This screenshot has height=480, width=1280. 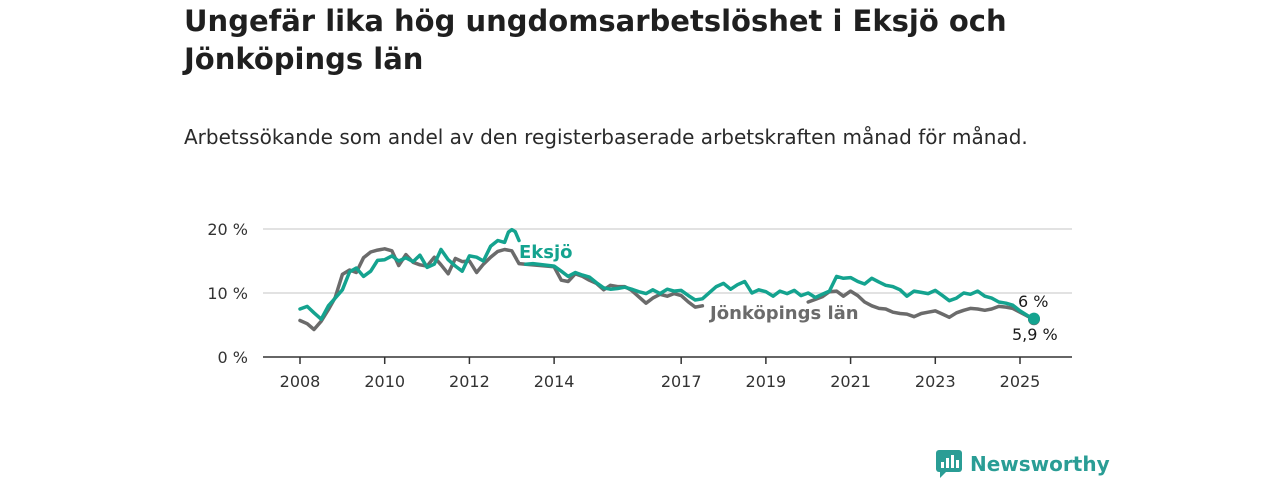 What do you see at coordinates (1033, 301) in the screenshot?
I see `end-value-eksjo: 6 %` at bounding box center [1033, 301].